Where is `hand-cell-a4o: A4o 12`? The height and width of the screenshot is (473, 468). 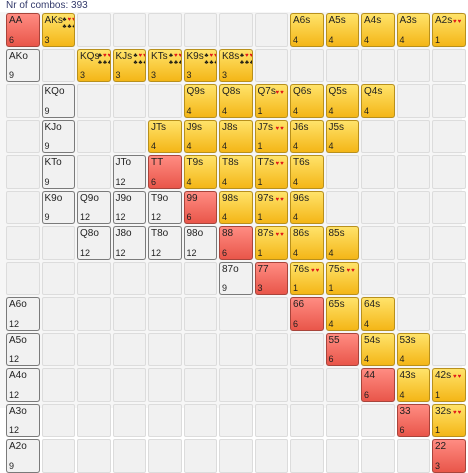 hand-cell-a4o: A4o 12 is located at coordinates (23, 385).